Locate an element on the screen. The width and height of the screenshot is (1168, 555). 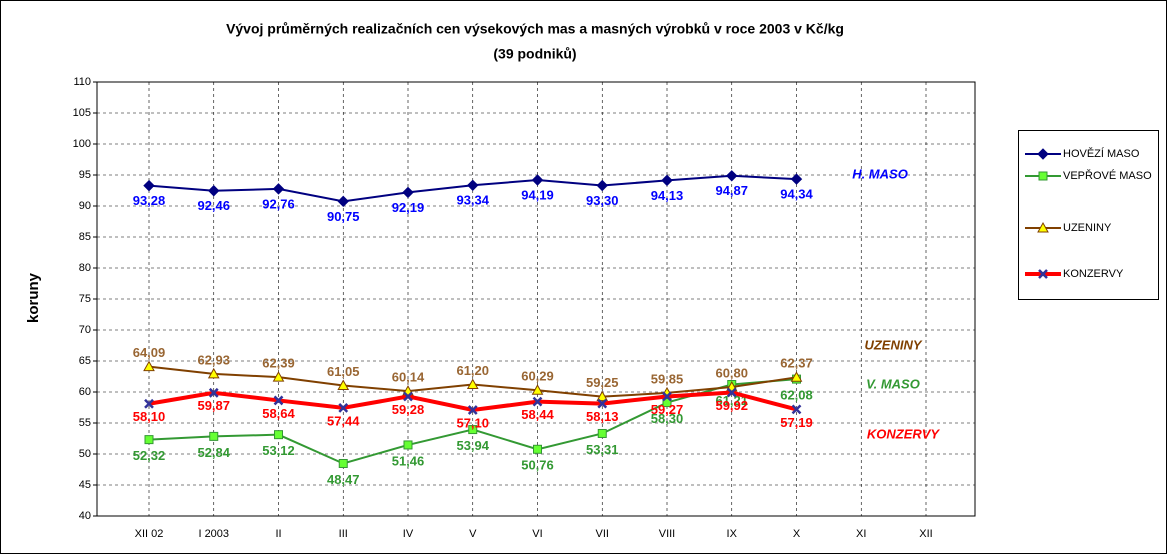
y-tick-label: 95 is located at coordinates (85, 175).